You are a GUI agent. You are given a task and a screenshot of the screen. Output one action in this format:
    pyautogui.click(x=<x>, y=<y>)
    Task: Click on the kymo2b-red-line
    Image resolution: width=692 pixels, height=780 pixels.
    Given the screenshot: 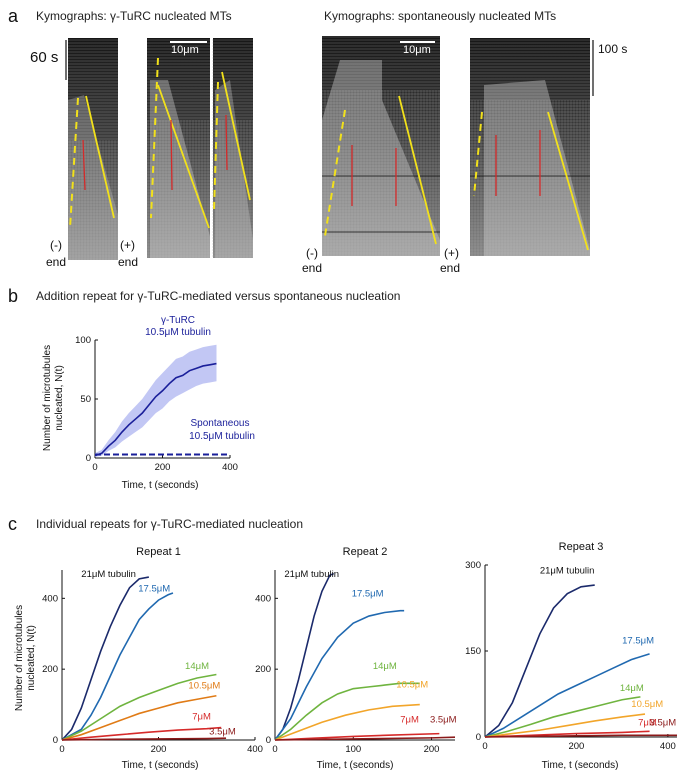 What is the action you would take?
    pyautogui.click(x=226, y=142)
    